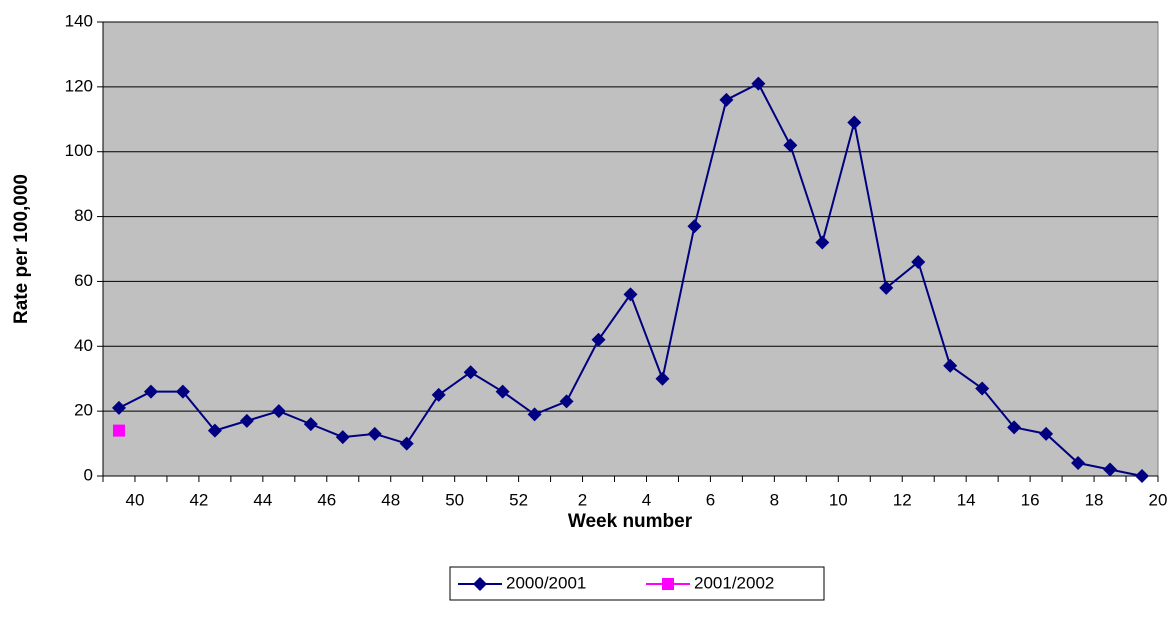 The width and height of the screenshot is (1173, 626). What do you see at coordinates (637, 583) in the screenshot?
I see `legend-box` at bounding box center [637, 583].